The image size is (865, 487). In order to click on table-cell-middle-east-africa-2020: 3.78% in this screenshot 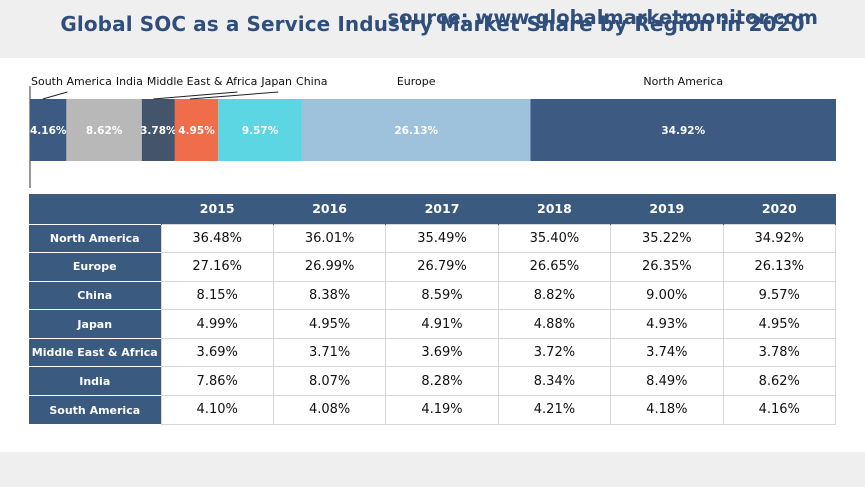, I will do `click(779, 352)`.